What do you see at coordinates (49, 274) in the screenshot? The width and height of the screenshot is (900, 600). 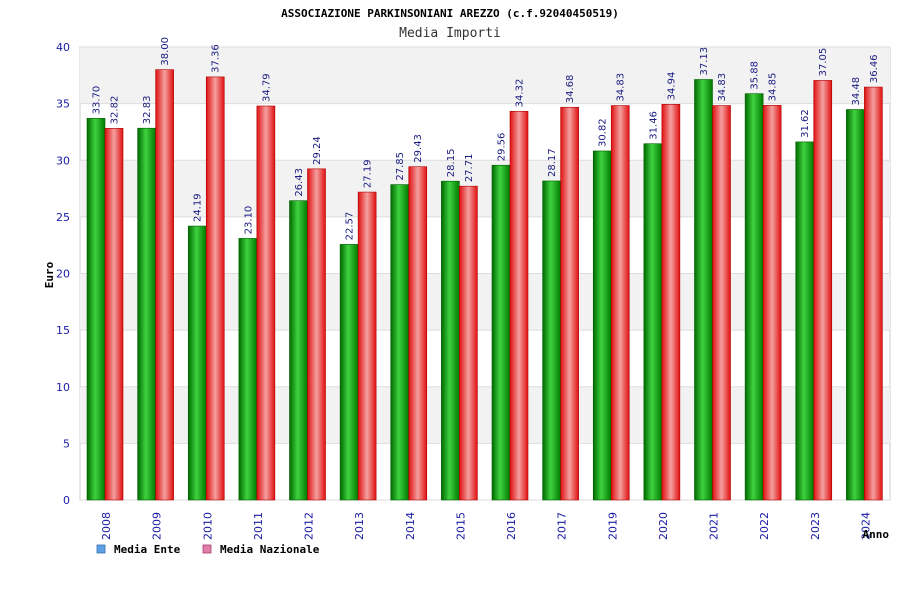 I see `y-axis-title: Euro` at bounding box center [49, 274].